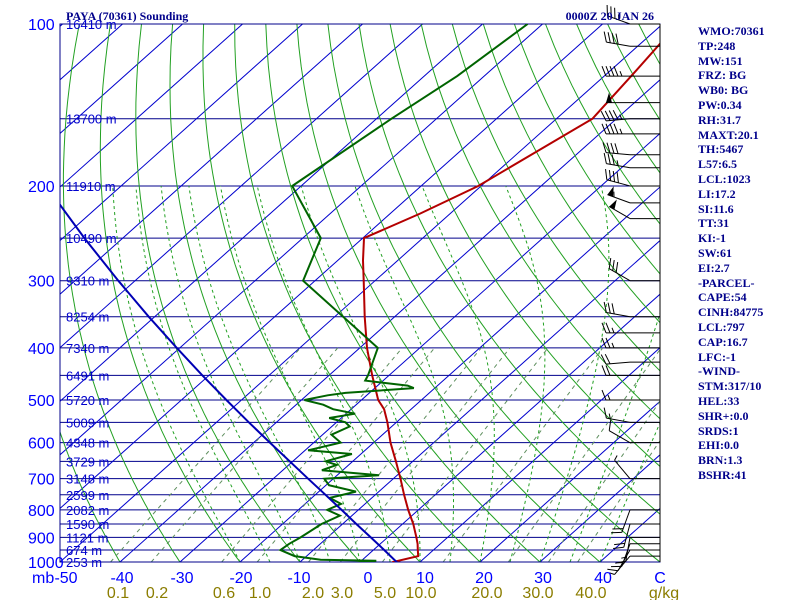 This screenshot has width=800, height=600. What do you see at coordinates (84, 562) in the screenshot?
I see `height-label: 253 m` at bounding box center [84, 562].